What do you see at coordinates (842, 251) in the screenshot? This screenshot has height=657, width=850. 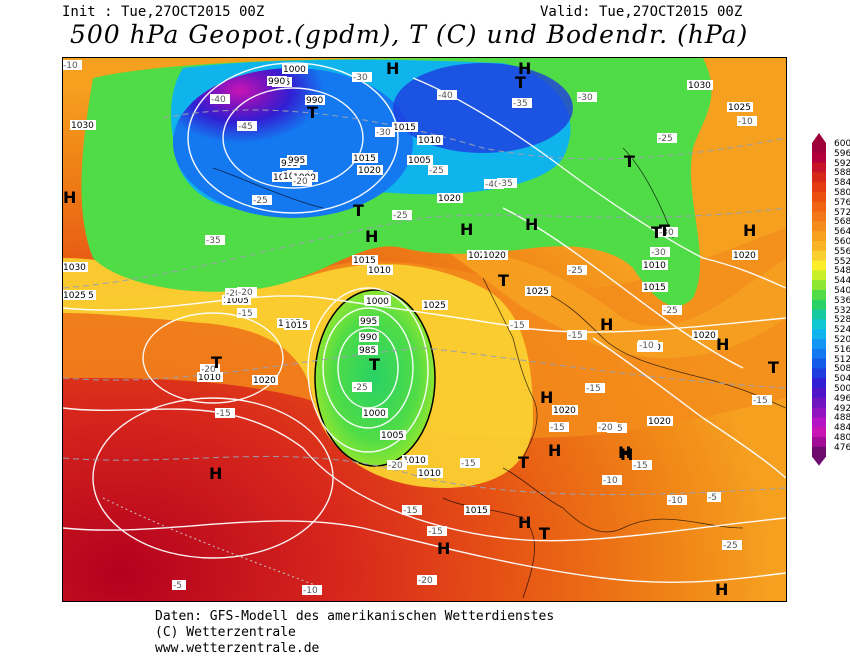 I see `legend-label: 556` at bounding box center [842, 251].